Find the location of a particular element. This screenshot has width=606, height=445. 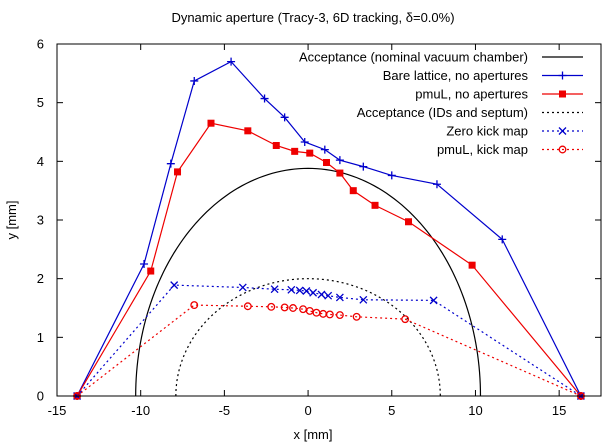

legend-entry-acceptance-nominal-vacuum-chamber: Acceptance (nominal vacuum chamber) is located at coordinates (441, 57).